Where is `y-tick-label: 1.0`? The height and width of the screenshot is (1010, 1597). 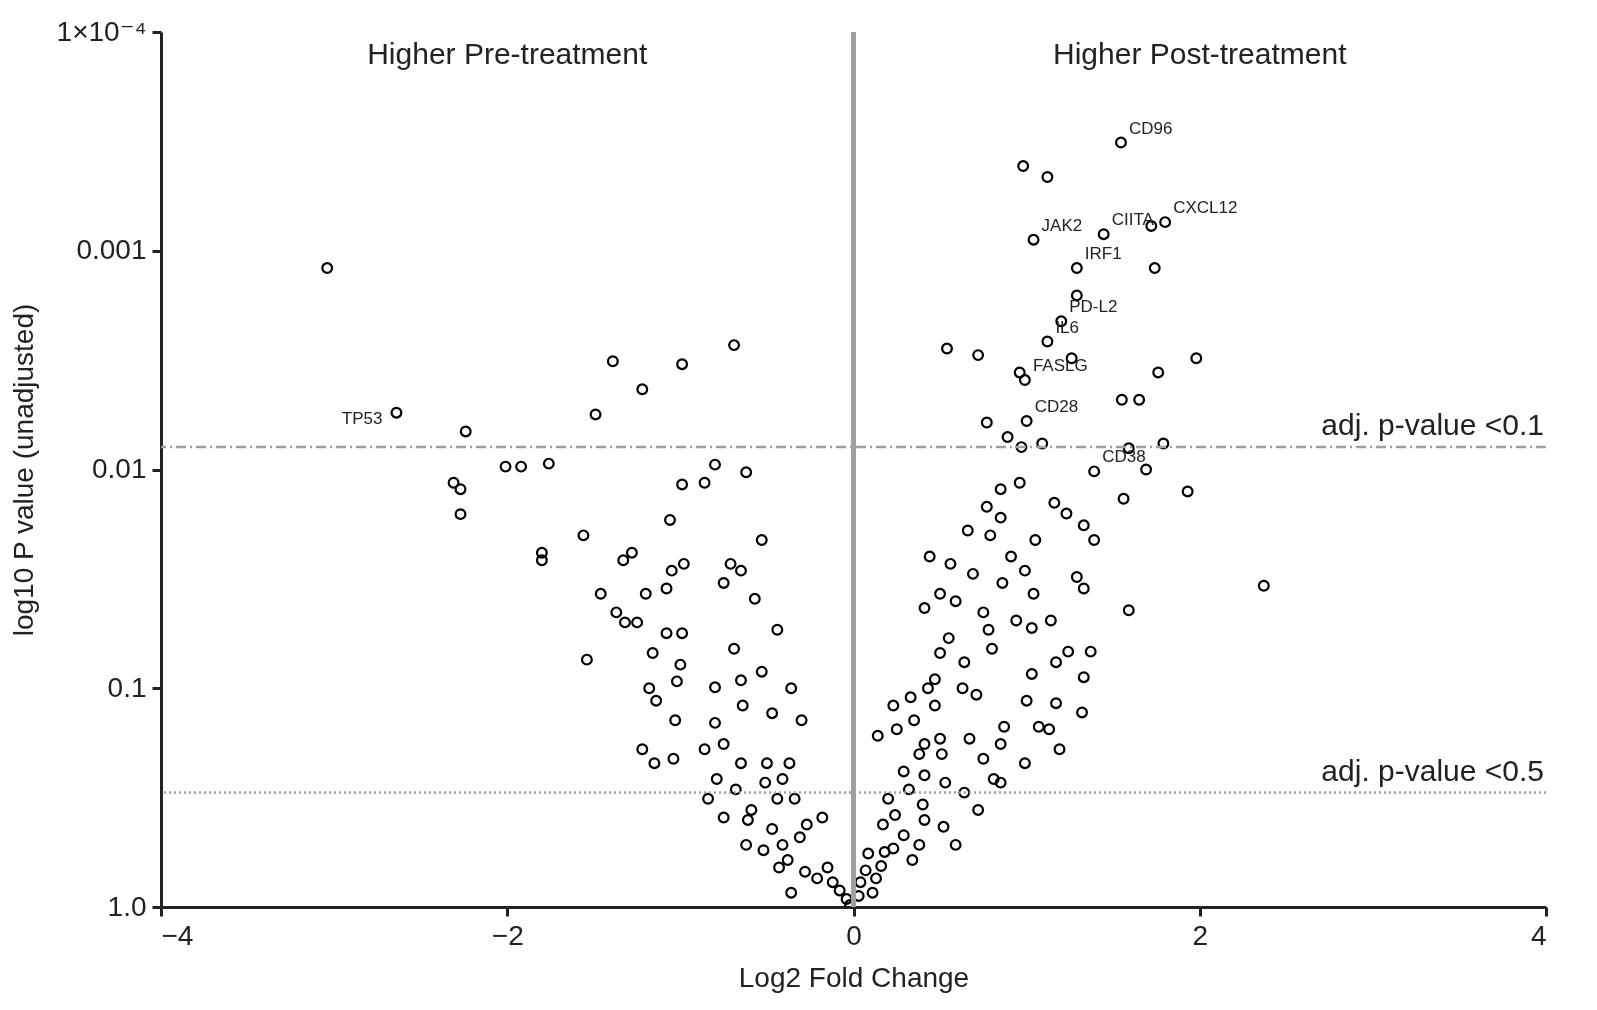 y-tick-label: 1.0 is located at coordinates (127, 906).